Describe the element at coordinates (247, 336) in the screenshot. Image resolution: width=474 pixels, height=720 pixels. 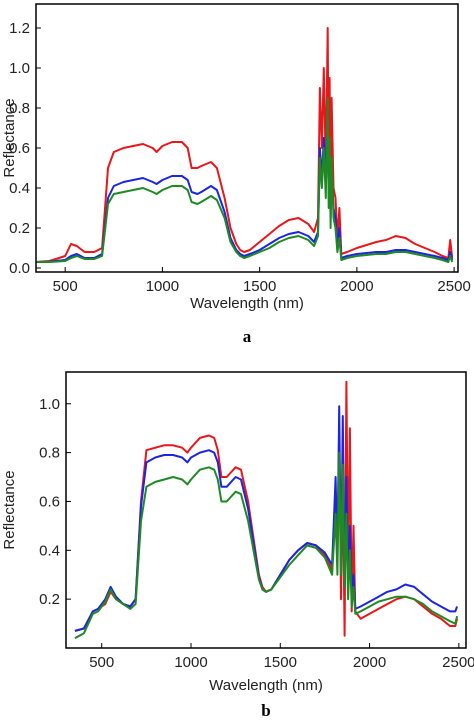
I see `panel-label: a` at that location.